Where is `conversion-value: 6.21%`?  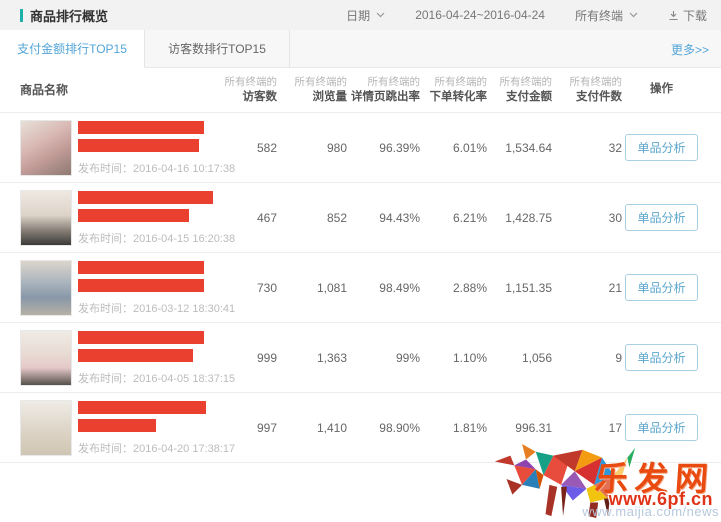 conversion-value: 6.21% is located at coordinates (469, 217).